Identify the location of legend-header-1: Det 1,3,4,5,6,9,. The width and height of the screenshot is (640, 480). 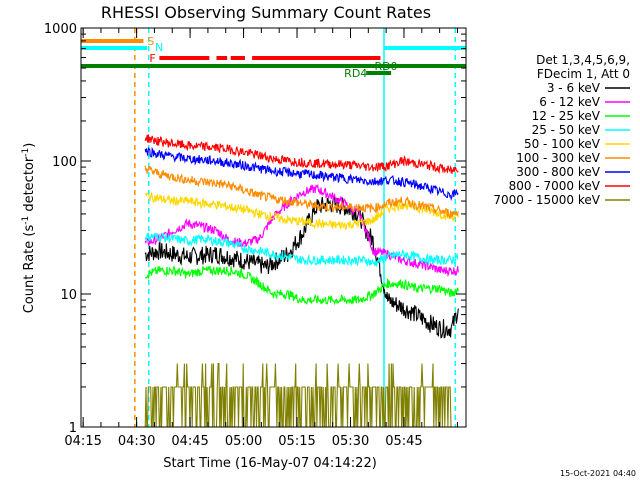
(583, 60).